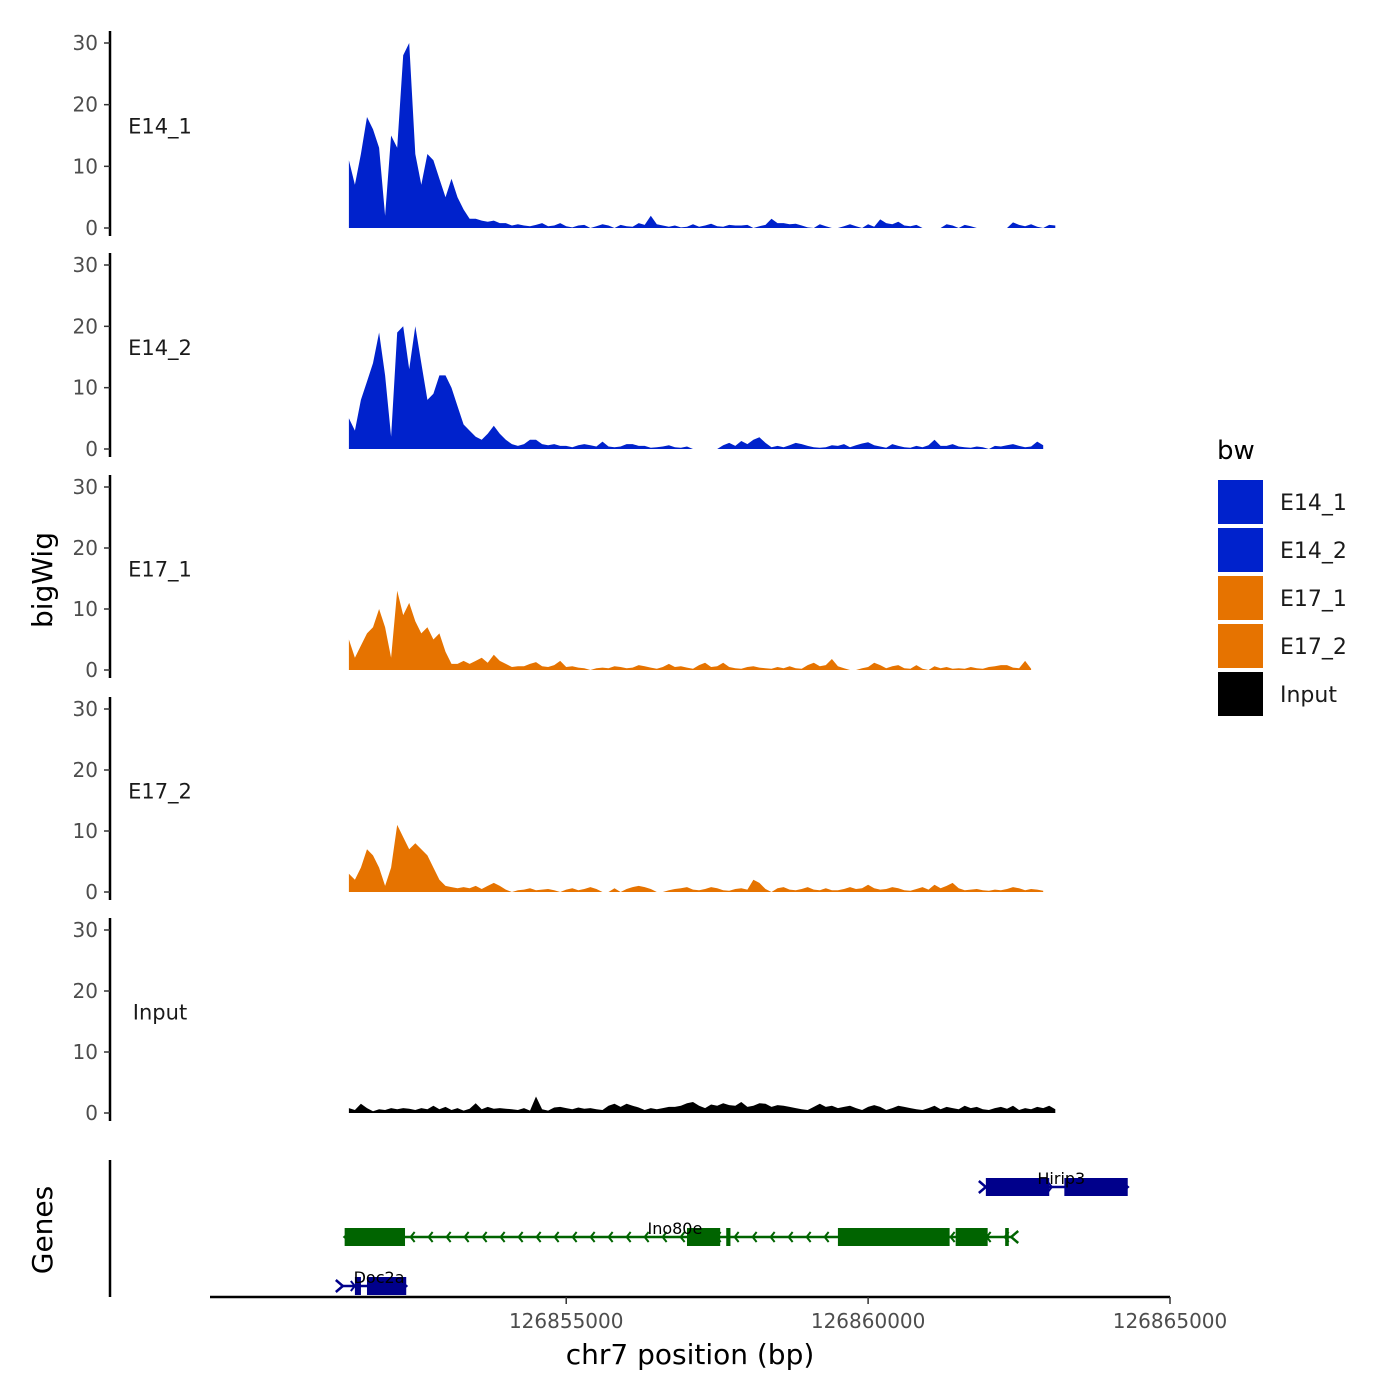 The width and height of the screenshot is (1400, 1400). I want to click on genes-axis-title: Genes, so click(42, 1230).